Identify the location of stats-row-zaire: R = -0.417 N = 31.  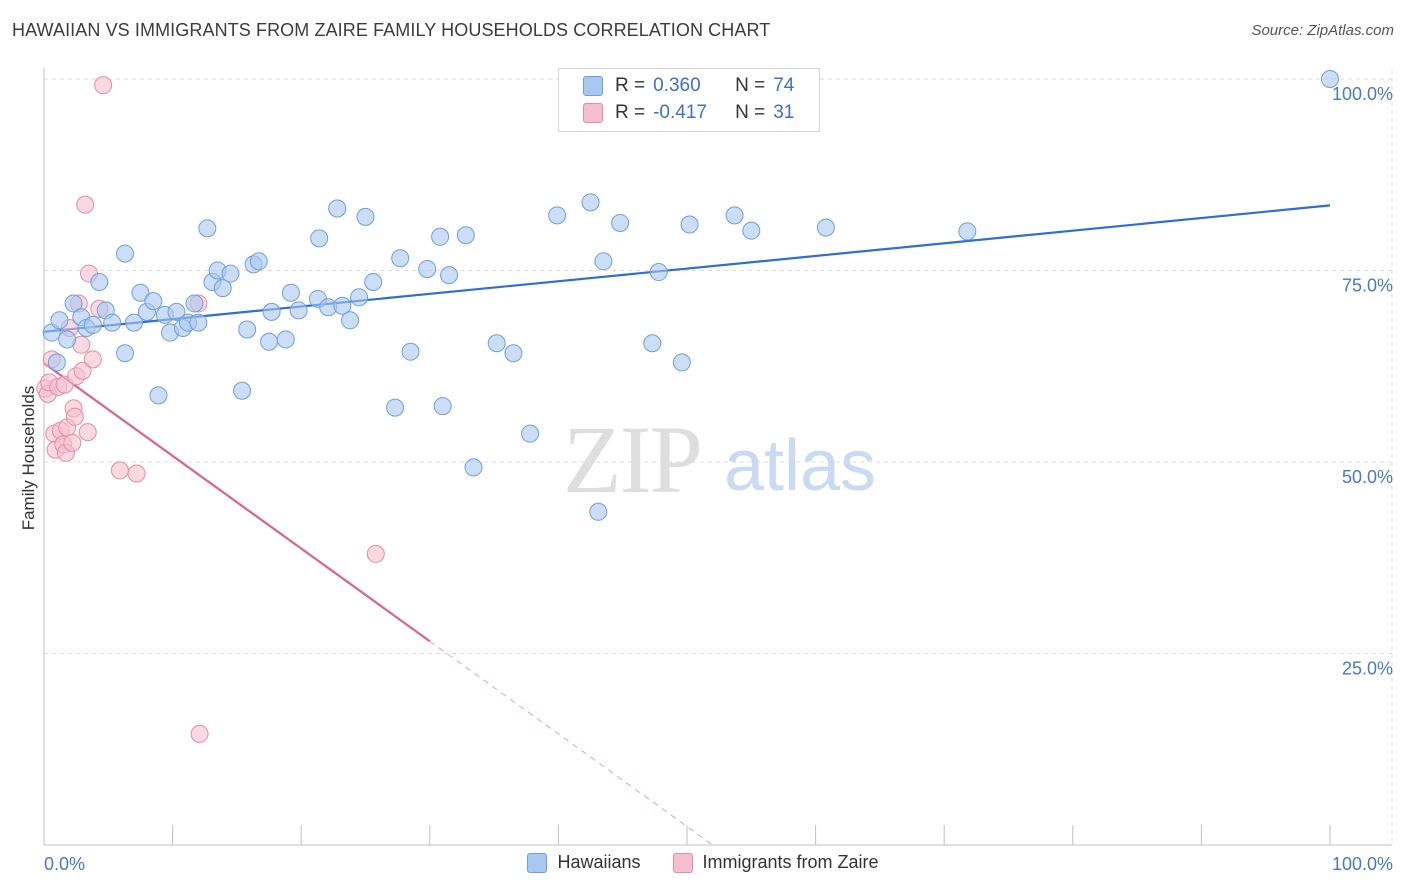
(688, 113).